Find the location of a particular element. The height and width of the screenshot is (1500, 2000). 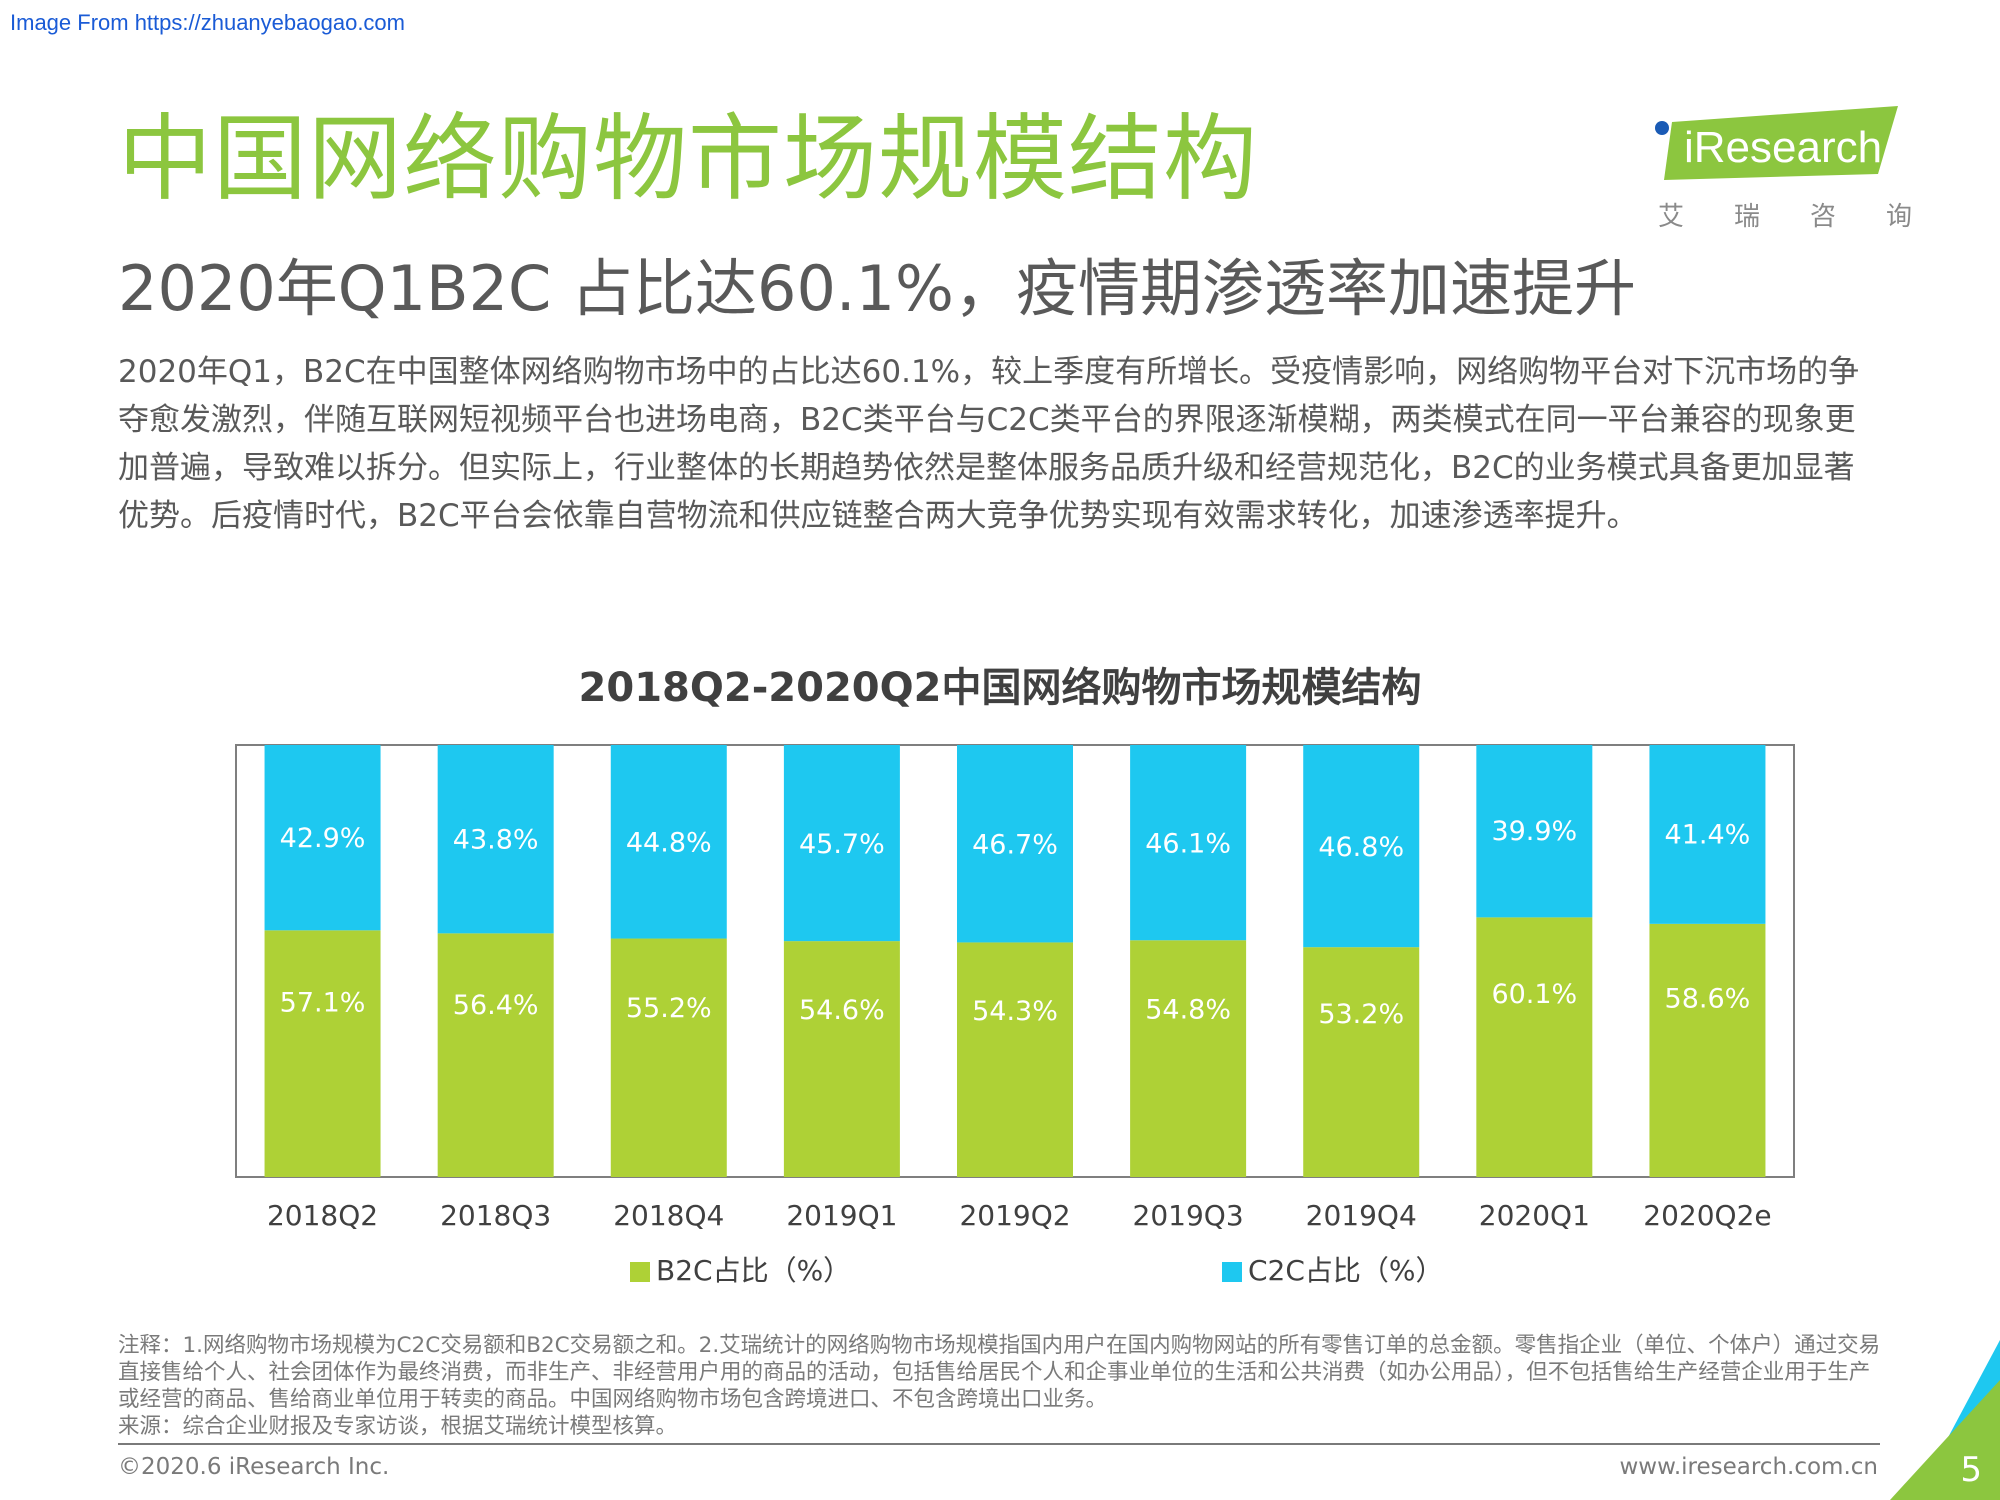

logo-wordmark: iResearch is located at coordinates (1783, 147).